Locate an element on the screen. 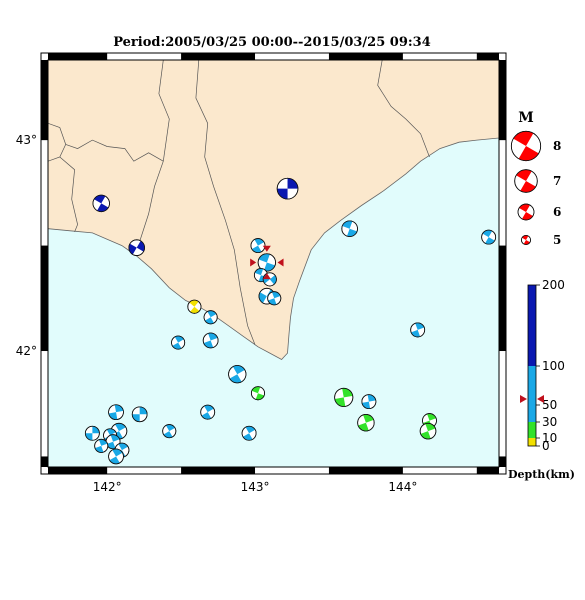 The height and width of the screenshot is (600, 585). lat-tick-label: 43° is located at coordinates (26, 140).